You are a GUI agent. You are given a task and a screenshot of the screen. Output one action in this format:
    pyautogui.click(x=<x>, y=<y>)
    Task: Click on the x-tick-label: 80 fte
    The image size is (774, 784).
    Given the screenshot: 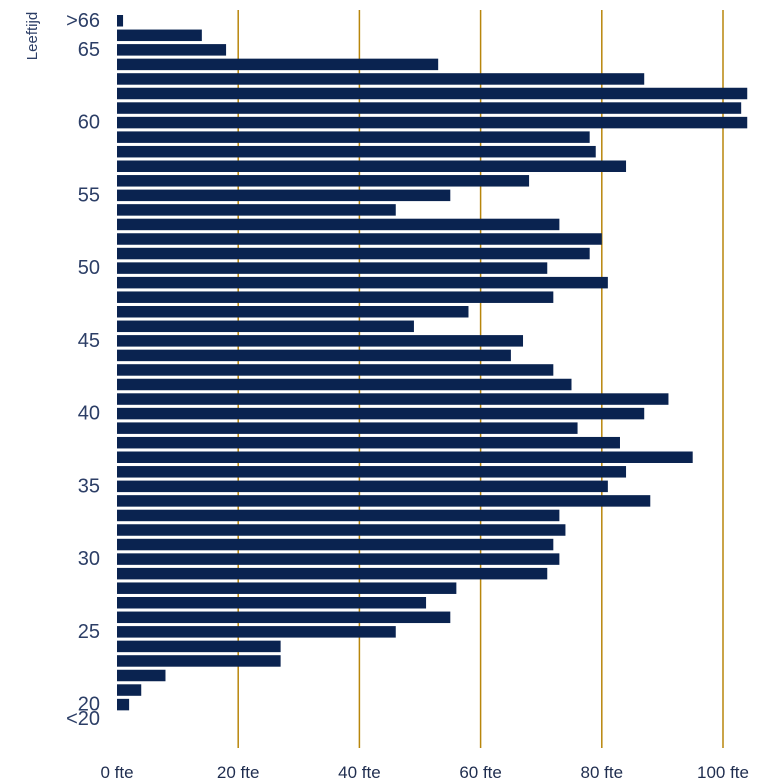 What is the action you would take?
    pyautogui.click(x=602, y=772)
    